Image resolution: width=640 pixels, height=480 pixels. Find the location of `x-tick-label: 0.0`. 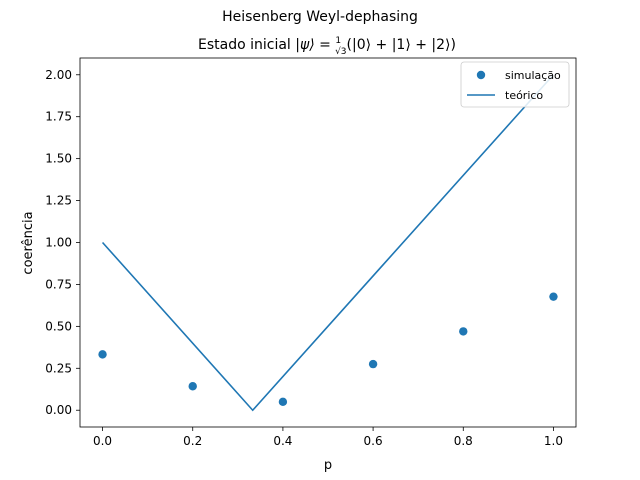

x-tick-label: 0.0 is located at coordinates (102, 441).